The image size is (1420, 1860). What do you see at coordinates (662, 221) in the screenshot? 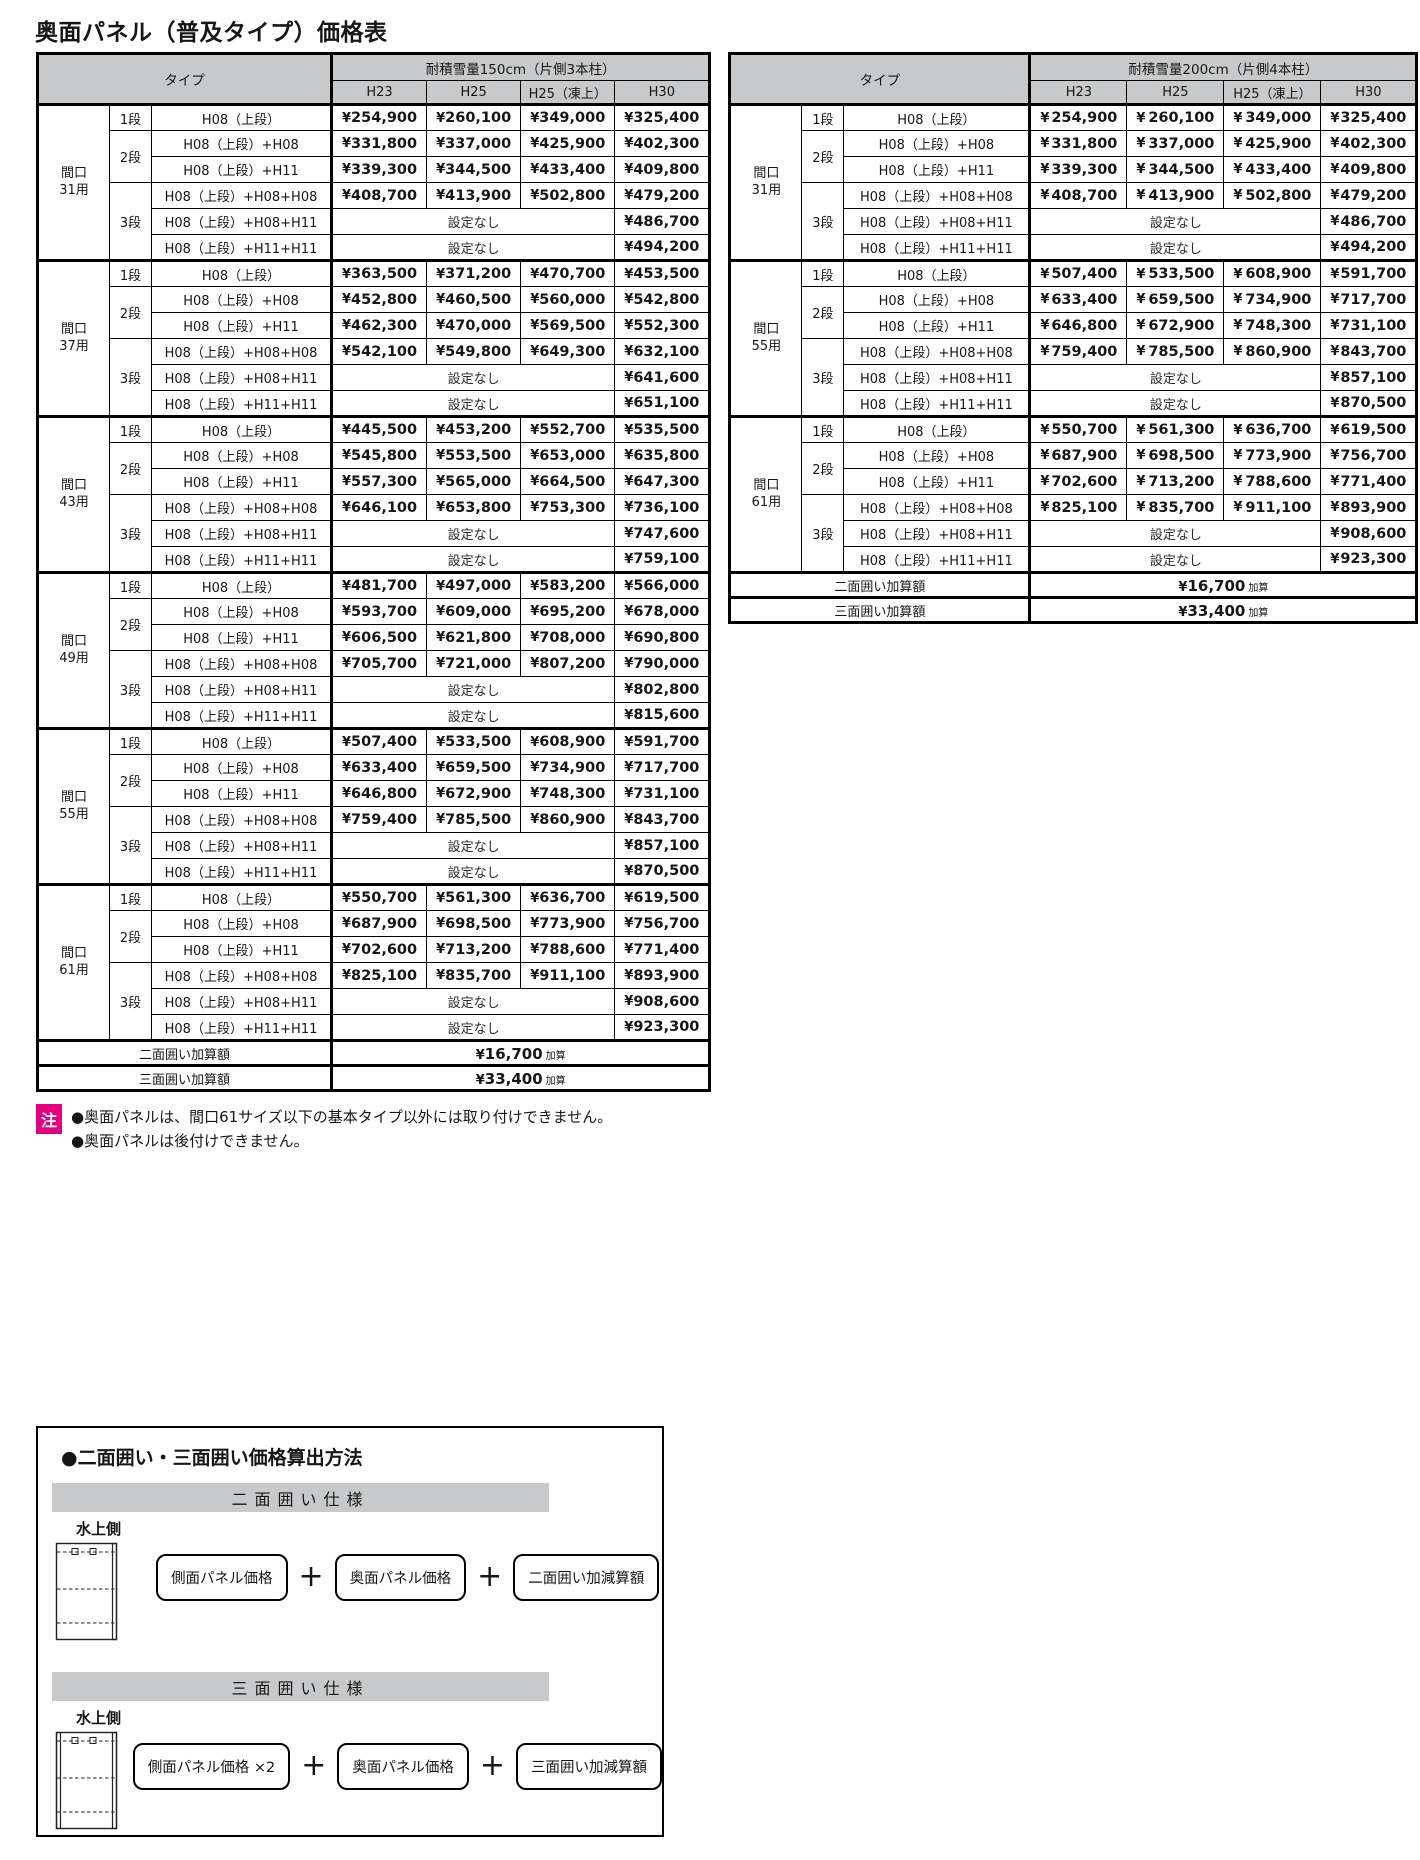
I see `price-cell: ¥486,700` at bounding box center [662, 221].